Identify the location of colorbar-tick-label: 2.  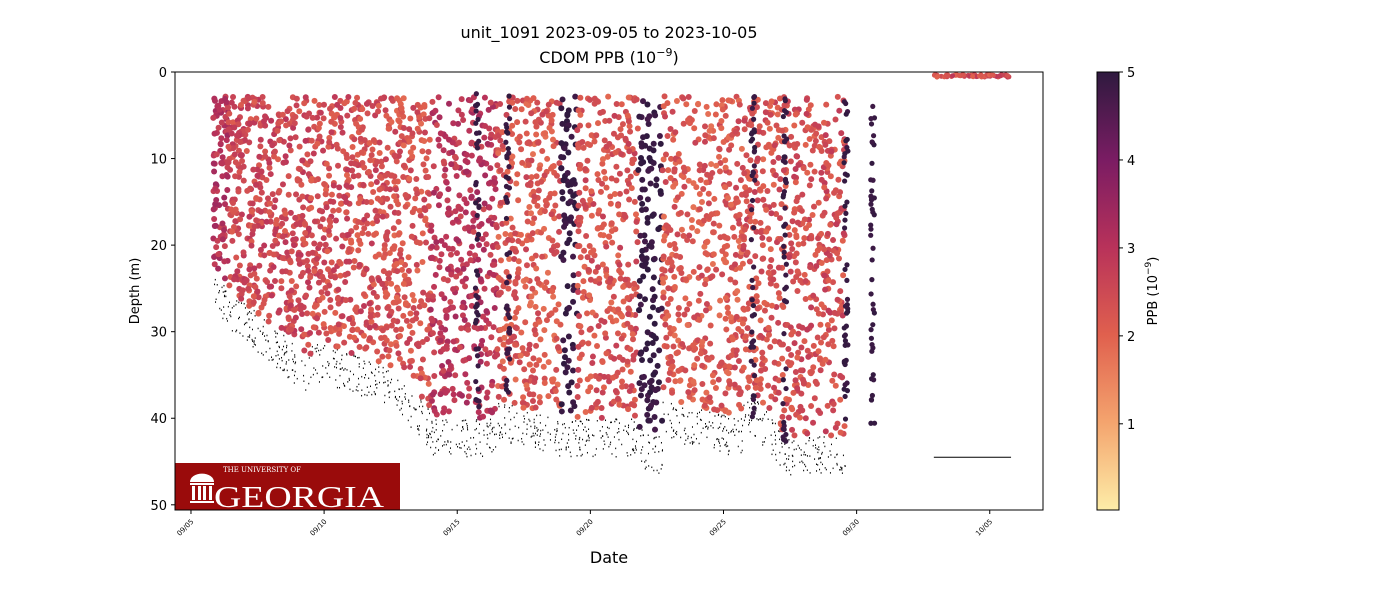
(1131, 337).